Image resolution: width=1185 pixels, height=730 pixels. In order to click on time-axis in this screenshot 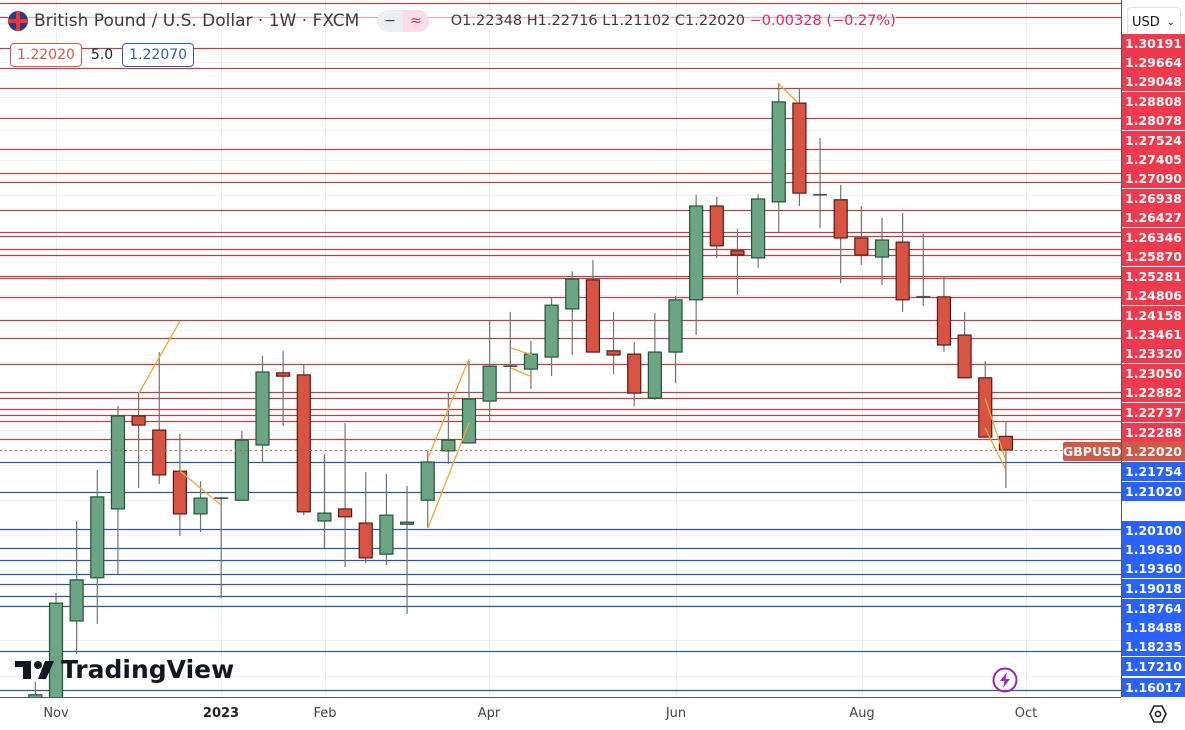, I will do `click(560, 713)`.